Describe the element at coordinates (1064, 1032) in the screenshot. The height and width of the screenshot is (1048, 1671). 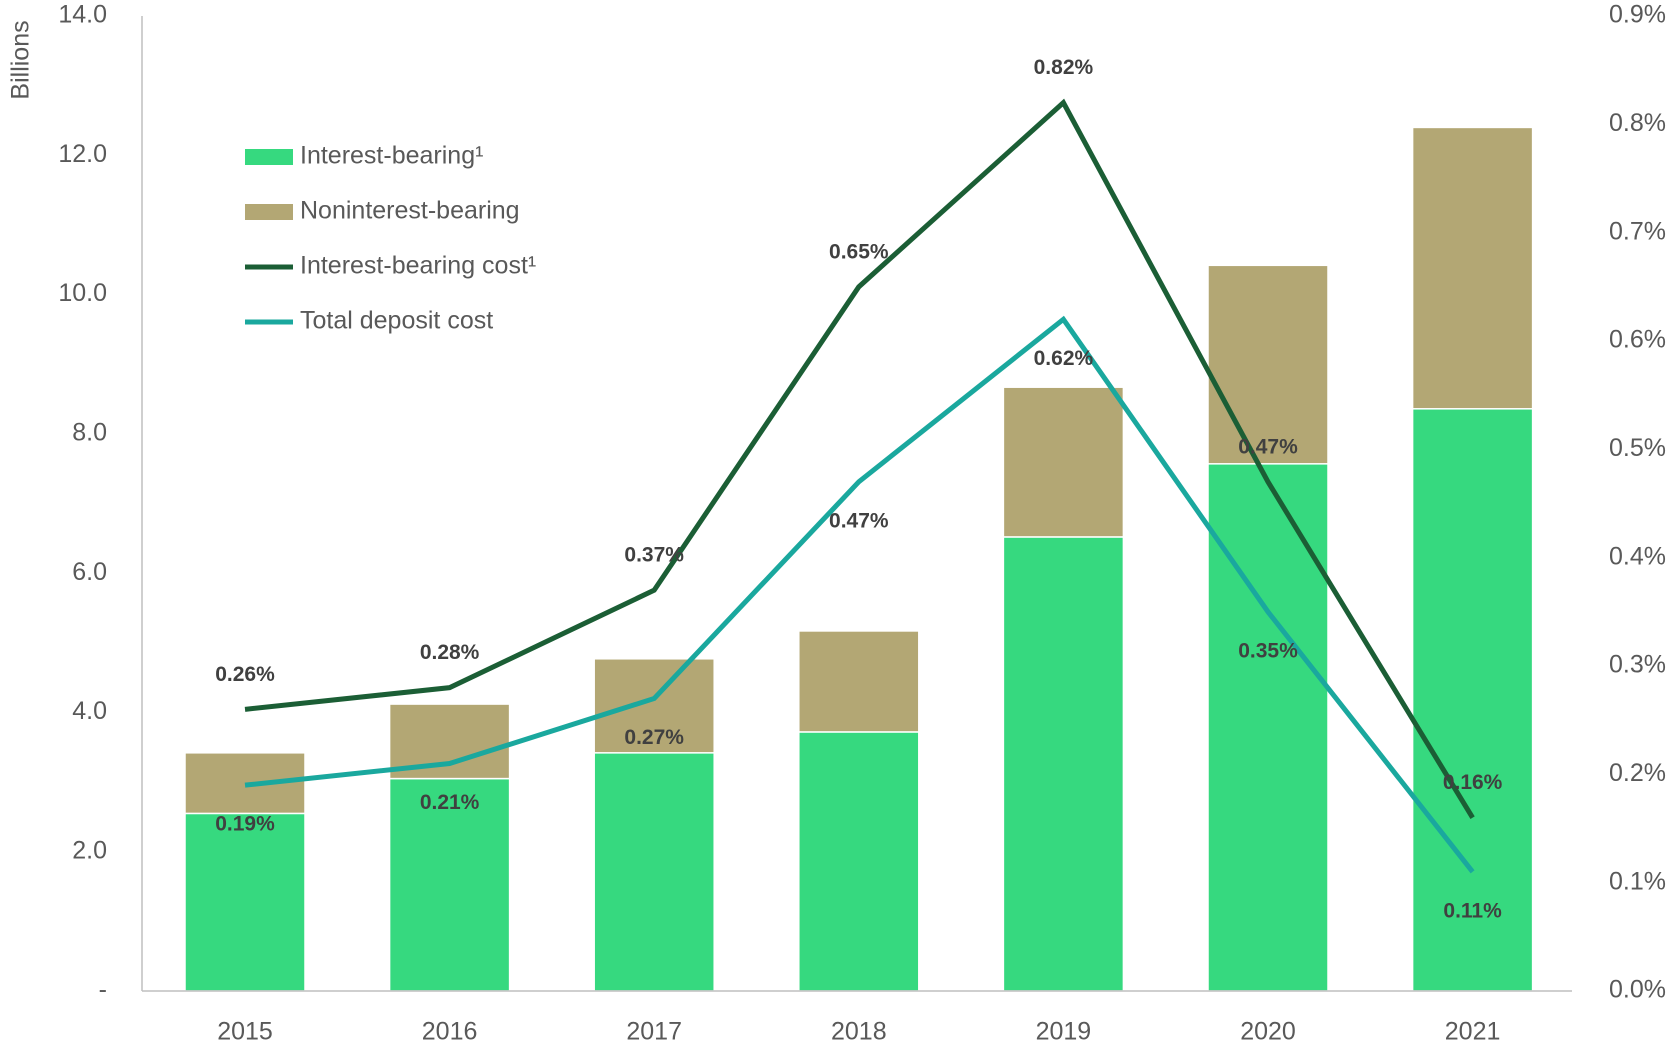
I see `x-tick-label: 2019` at that location.